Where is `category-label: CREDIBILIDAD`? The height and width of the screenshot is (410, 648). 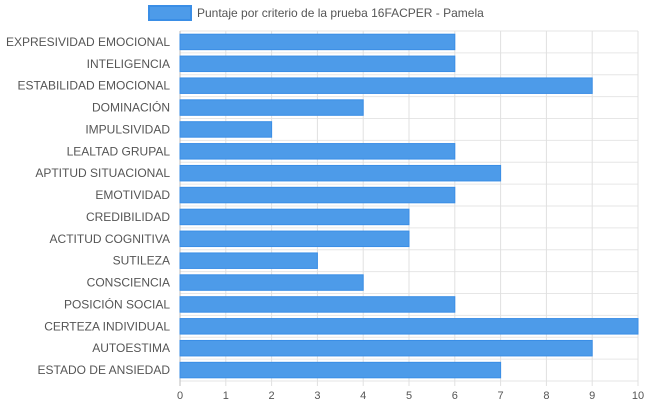 category-label: CREDIBILIDAD is located at coordinates (128, 217).